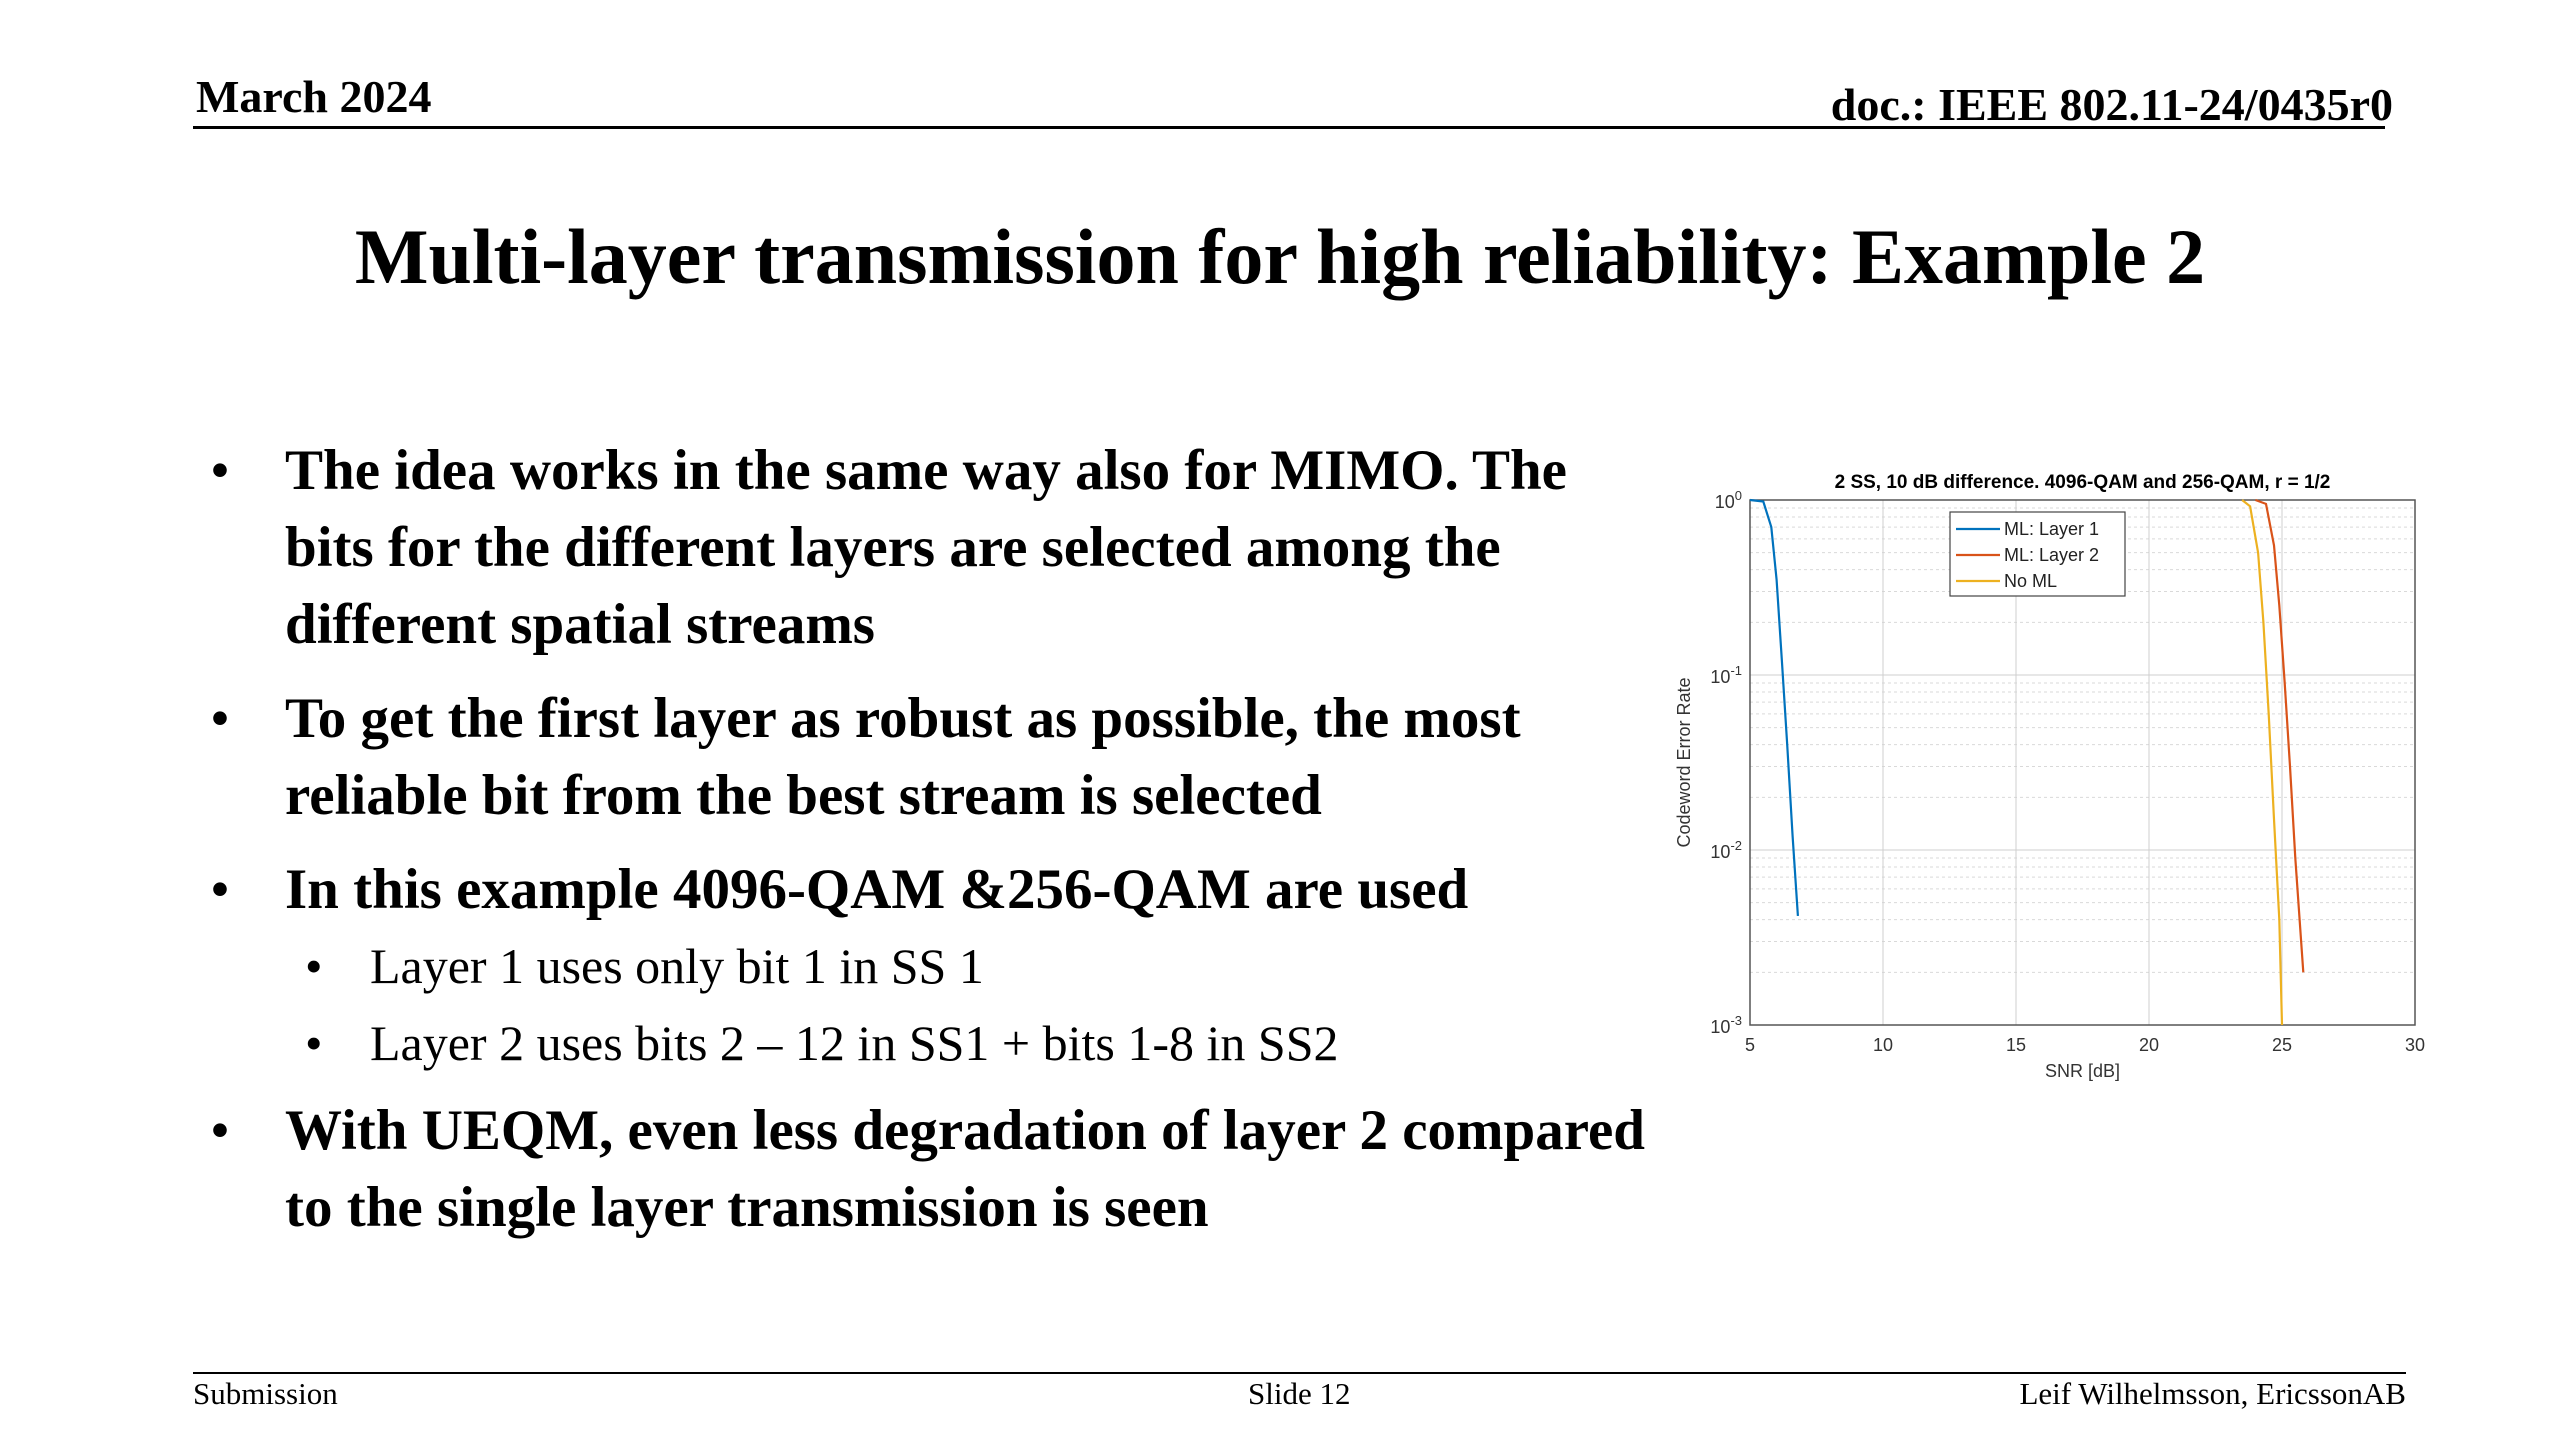 Image resolution: width=2560 pixels, height=1440 pixels. Describe the element at coordinates (2212, 1393) in the screenshot. I see `footer-author: Leif Wilhelmsson, EricssonAB` at that location.